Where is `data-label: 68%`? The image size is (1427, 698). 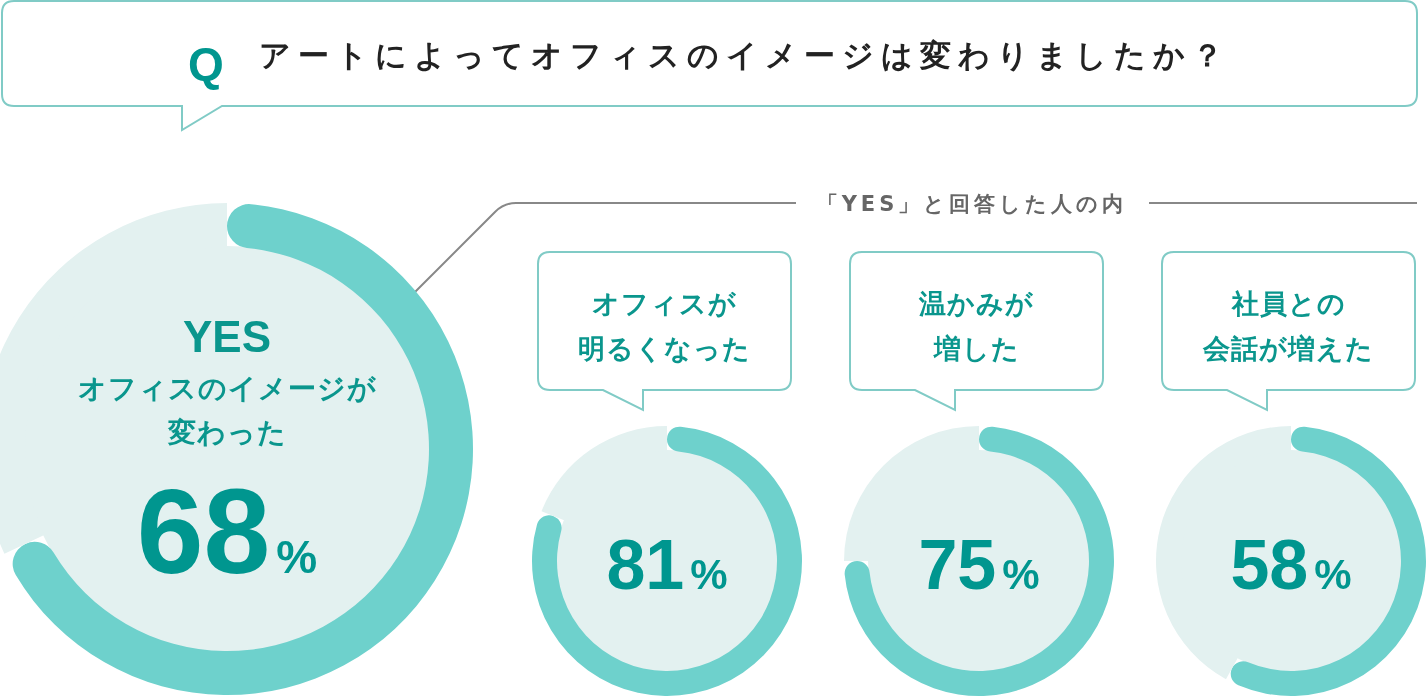 data-label: 68% is located at coordinates (227, 531).